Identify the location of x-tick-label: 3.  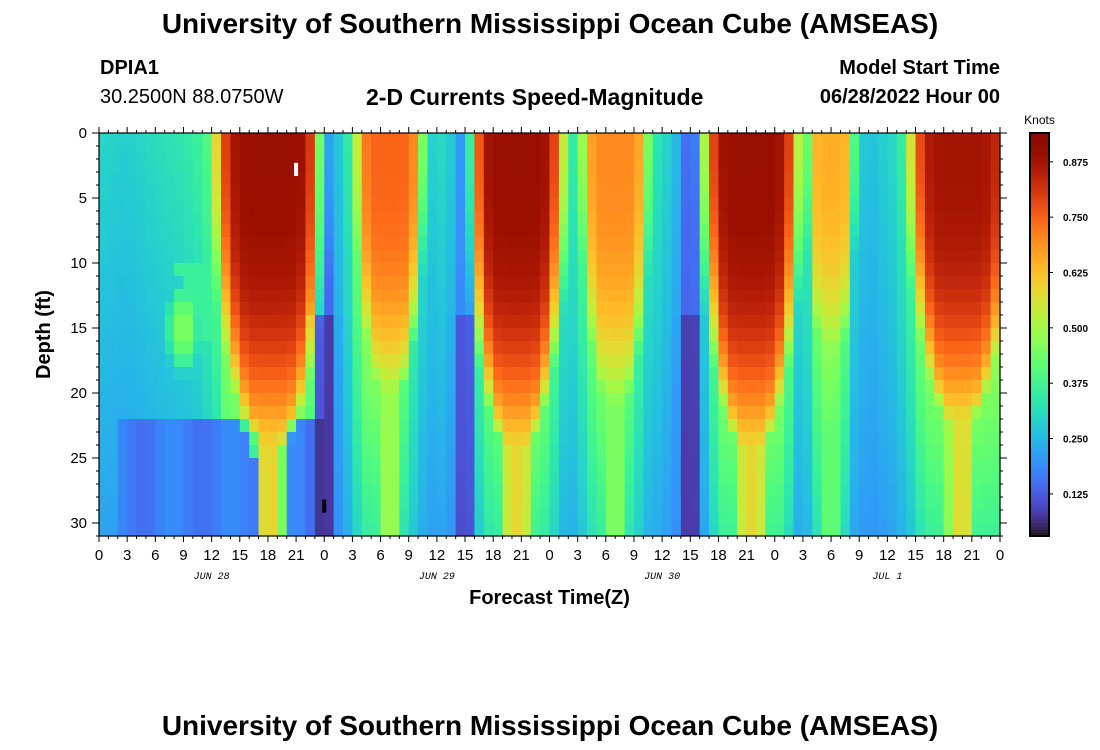
(803, 555).